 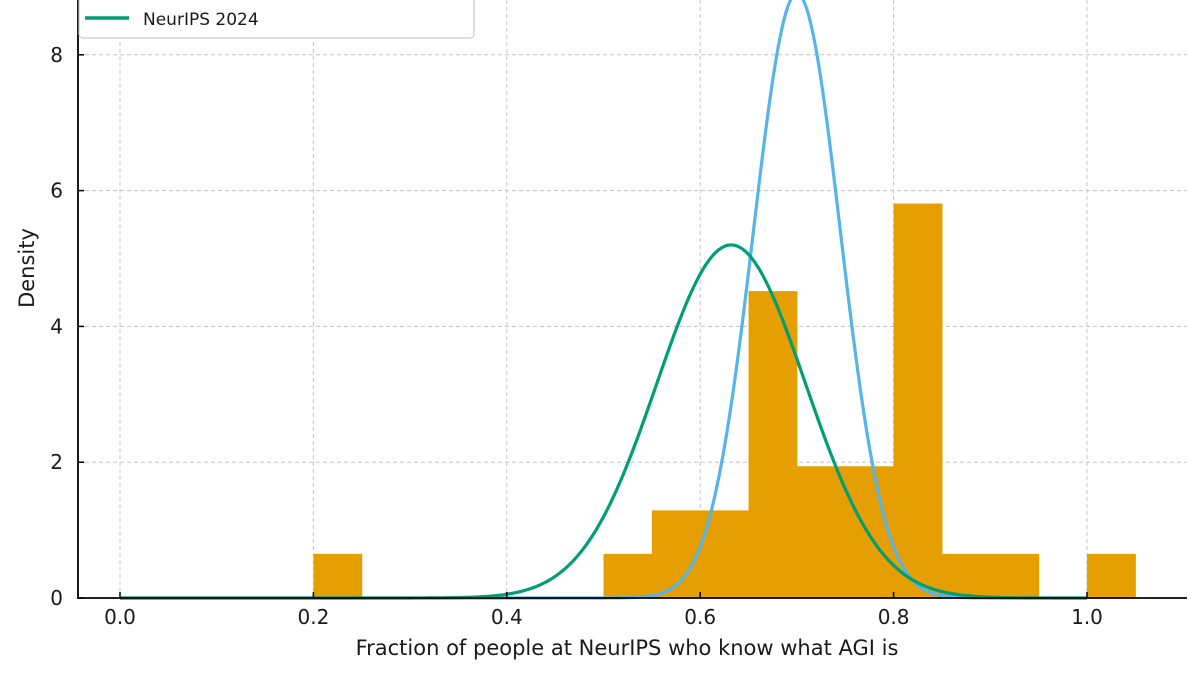 I want to click on x-axis-ticks: 0.0 0.2 0.4 0.6 0.8 1.0, so click(x=603, y=610).